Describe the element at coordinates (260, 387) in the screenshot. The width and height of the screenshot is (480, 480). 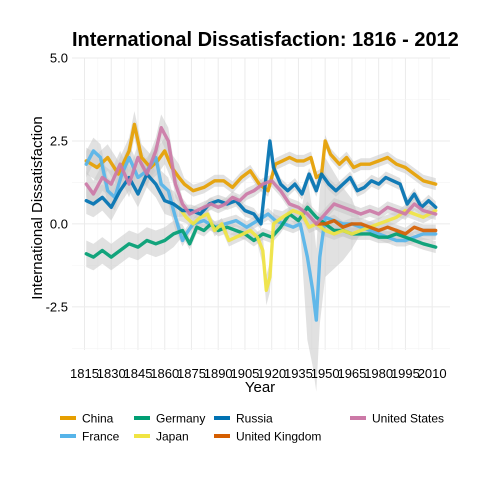
I see `x-axis-title: Year` at that location.